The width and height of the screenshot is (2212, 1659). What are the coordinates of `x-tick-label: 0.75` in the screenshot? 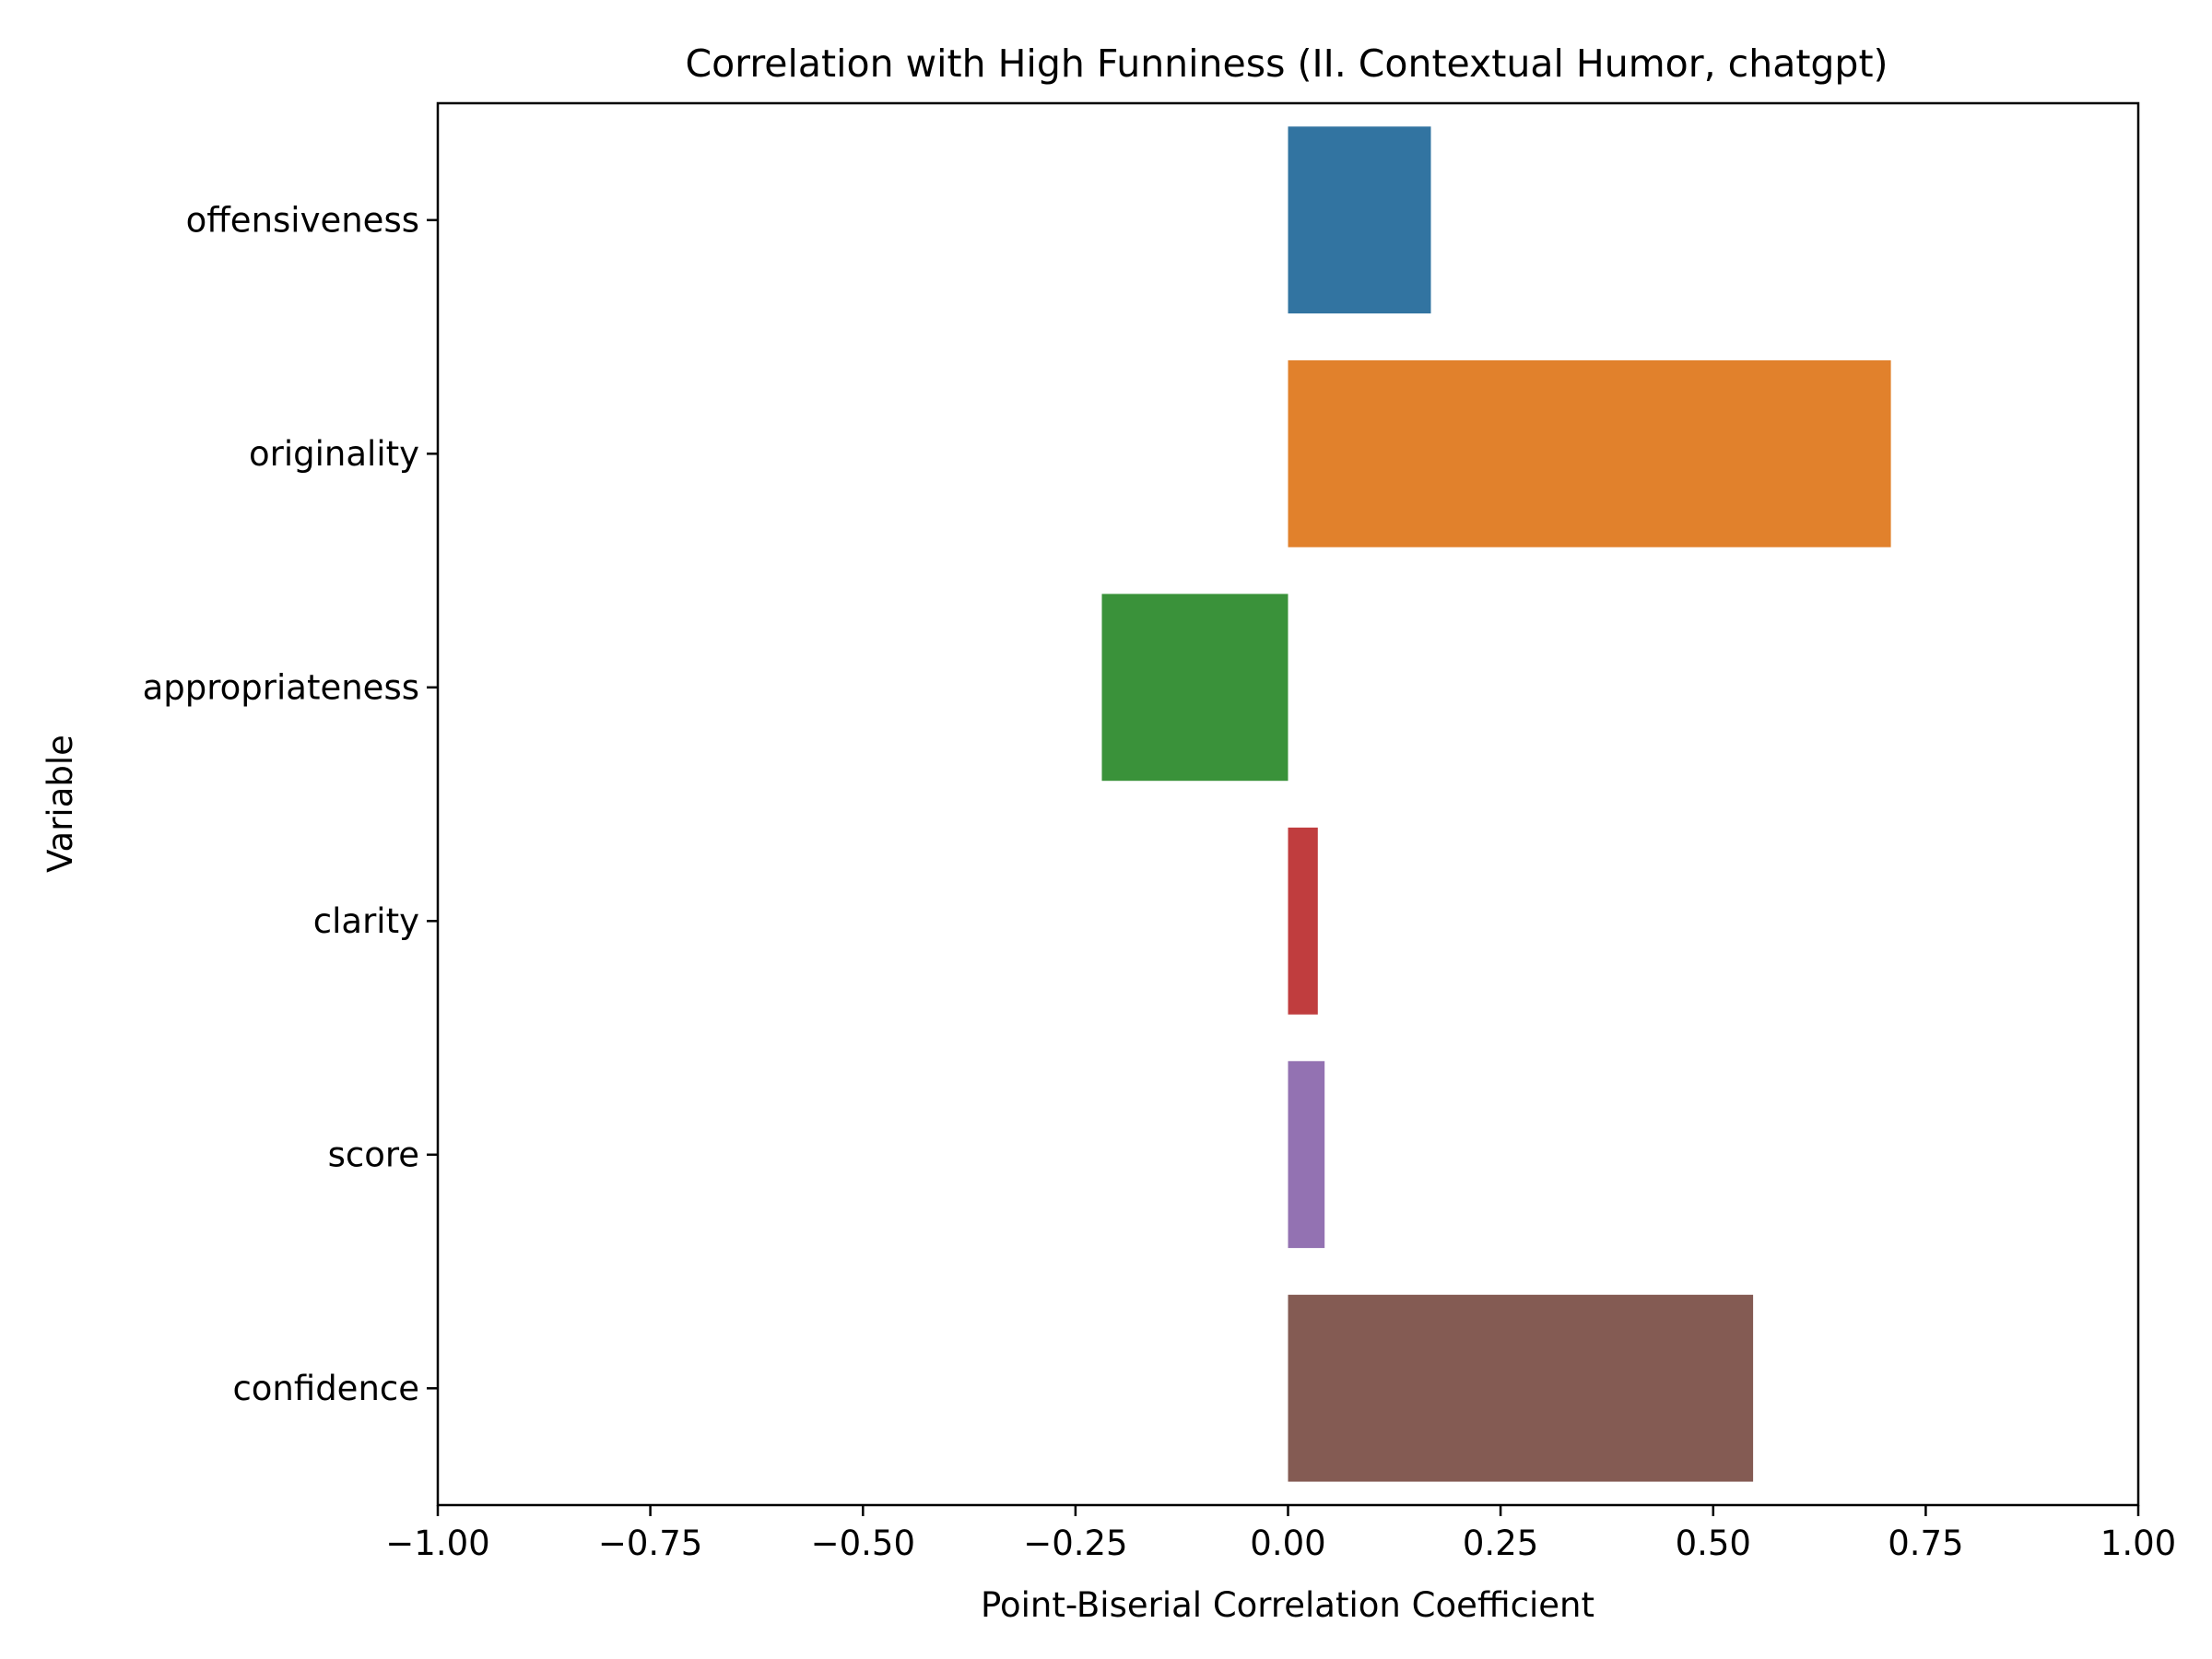 It's located at (1925, 1543).